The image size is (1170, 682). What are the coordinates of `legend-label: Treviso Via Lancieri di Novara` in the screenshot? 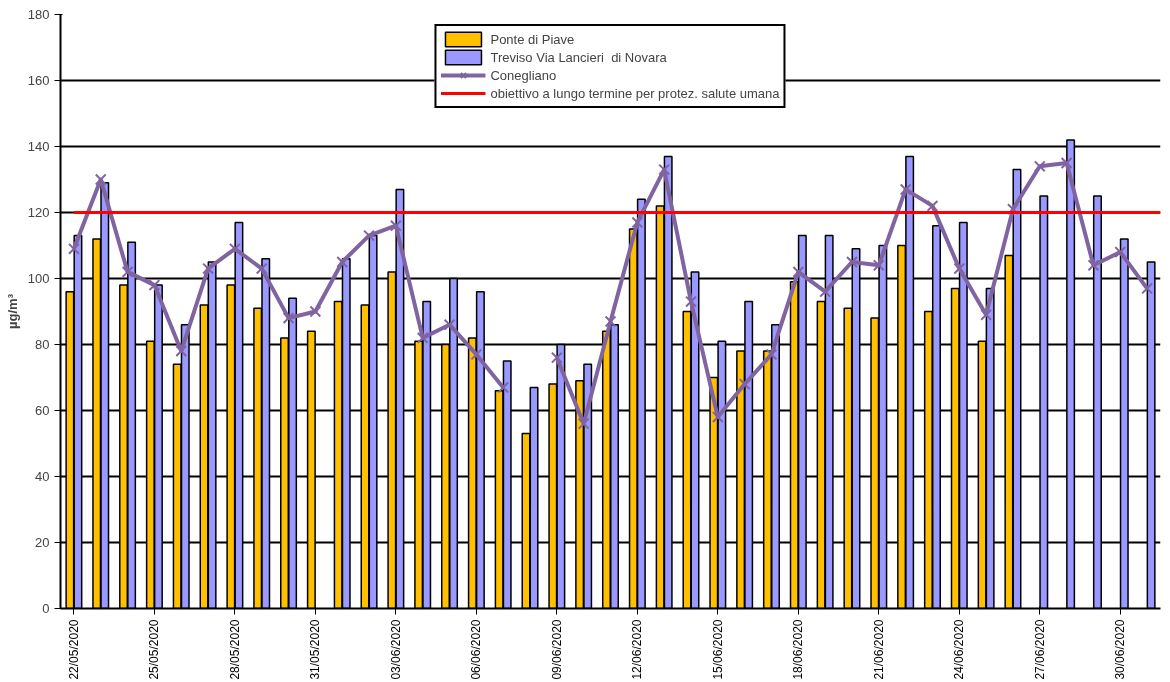 It's located at (578, 57).